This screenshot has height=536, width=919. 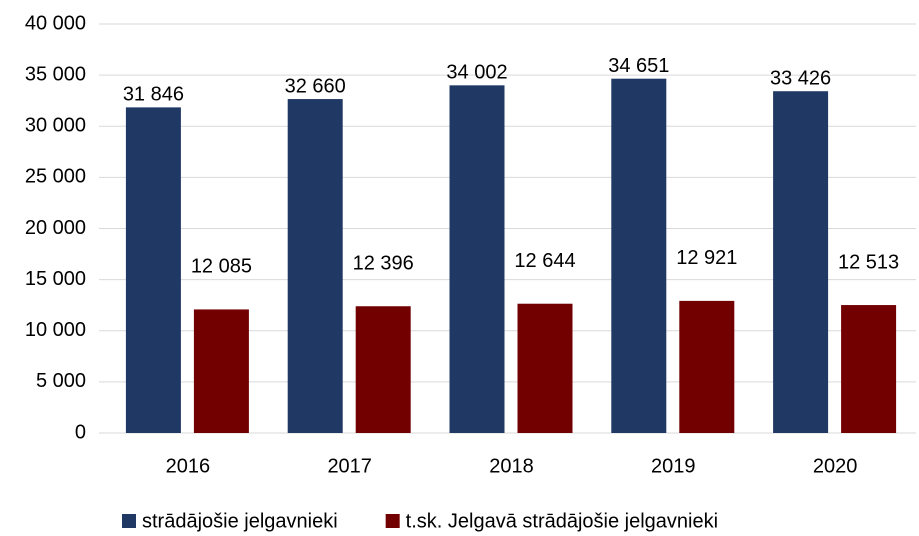 What do you see at coordinates (240, 521) in the screenshot?
I see `legend-label: strādājošie jelgavnieki` at bounding box center [240, 521].